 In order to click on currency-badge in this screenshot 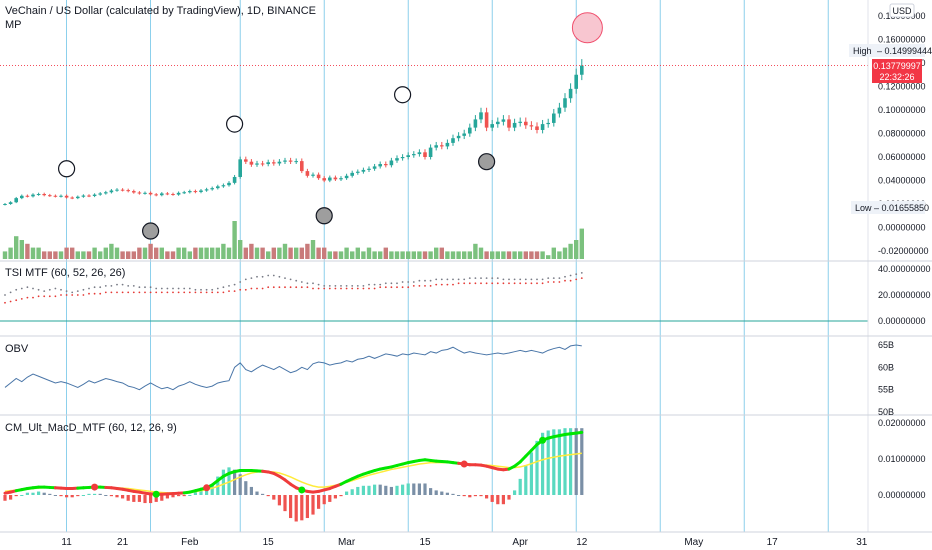, I will do `click(902, 10)`.